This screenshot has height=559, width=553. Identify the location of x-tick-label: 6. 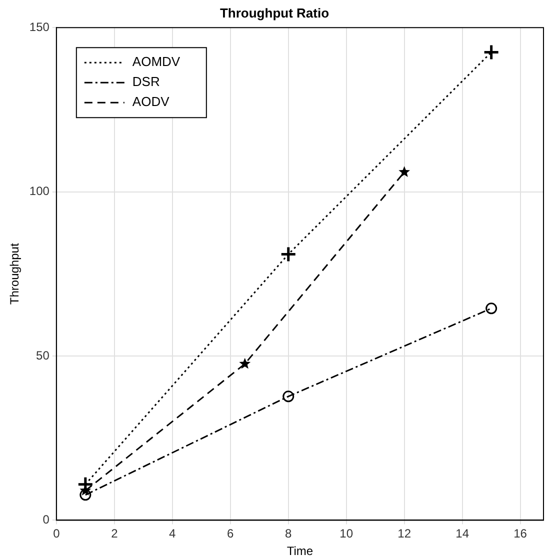
(230, 533).